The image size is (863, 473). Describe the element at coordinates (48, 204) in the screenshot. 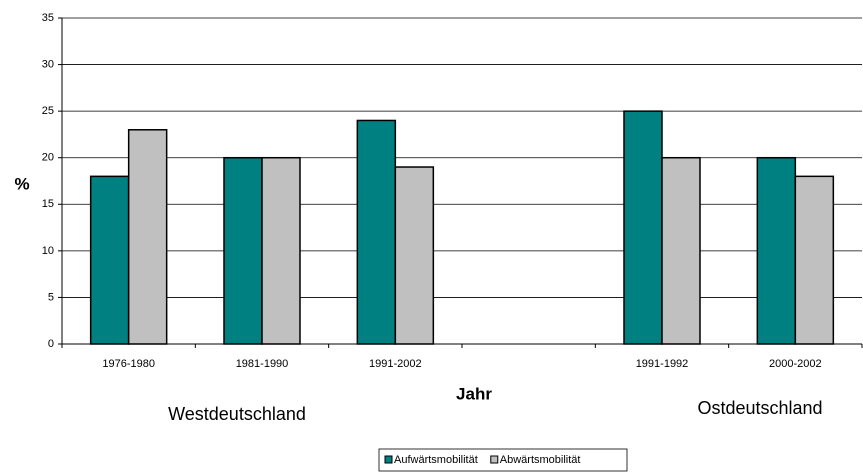

I see `y-tick-label: 15` at that location.